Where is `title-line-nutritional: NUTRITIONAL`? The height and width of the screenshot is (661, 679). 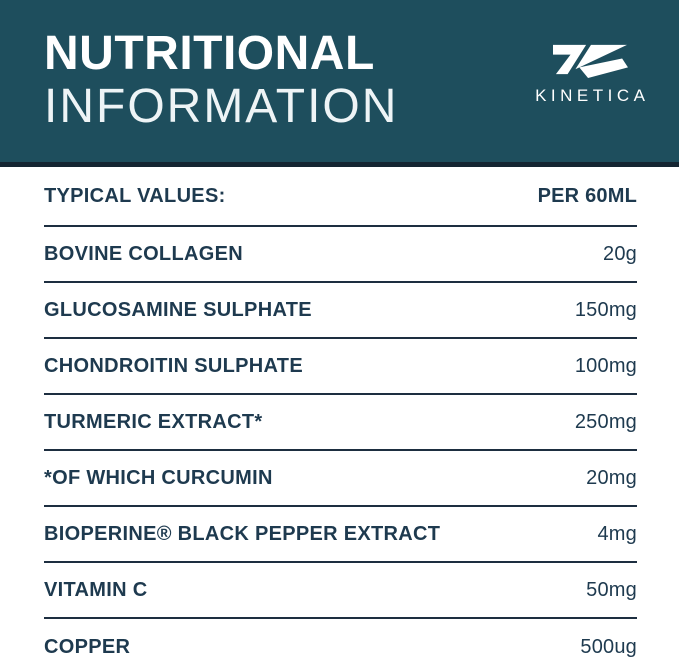 title-line-nutritional: NUTRITIONAL is located at coordinates (209, 53).